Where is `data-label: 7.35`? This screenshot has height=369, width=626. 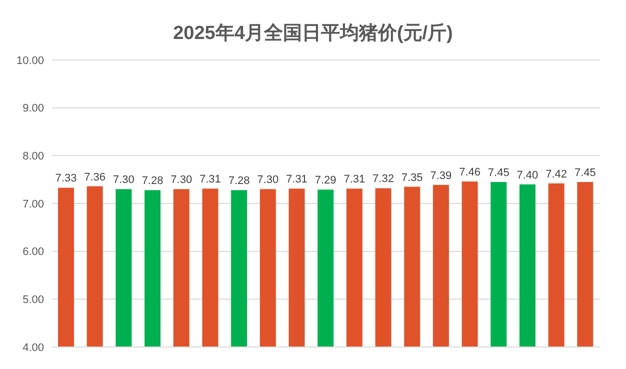
data-label: 7.35 is located at coordinates (412, 178).